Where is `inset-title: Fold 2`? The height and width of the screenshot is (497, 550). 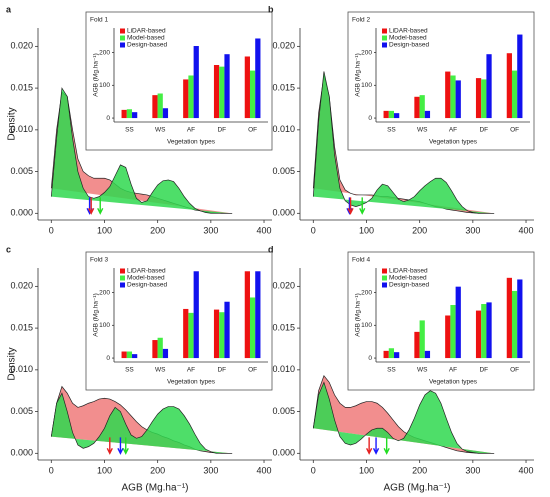
inset-title: Fold 2 is located at coordinates (361, 20).